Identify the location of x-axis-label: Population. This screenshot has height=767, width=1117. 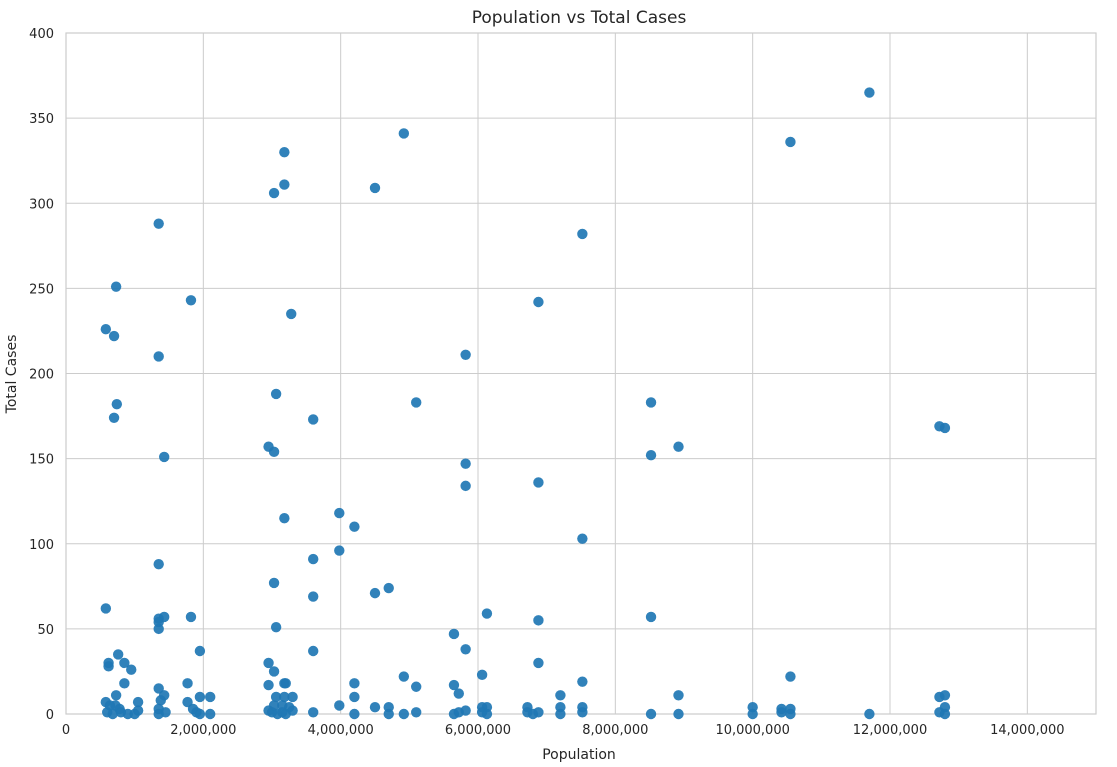
(579, 755).